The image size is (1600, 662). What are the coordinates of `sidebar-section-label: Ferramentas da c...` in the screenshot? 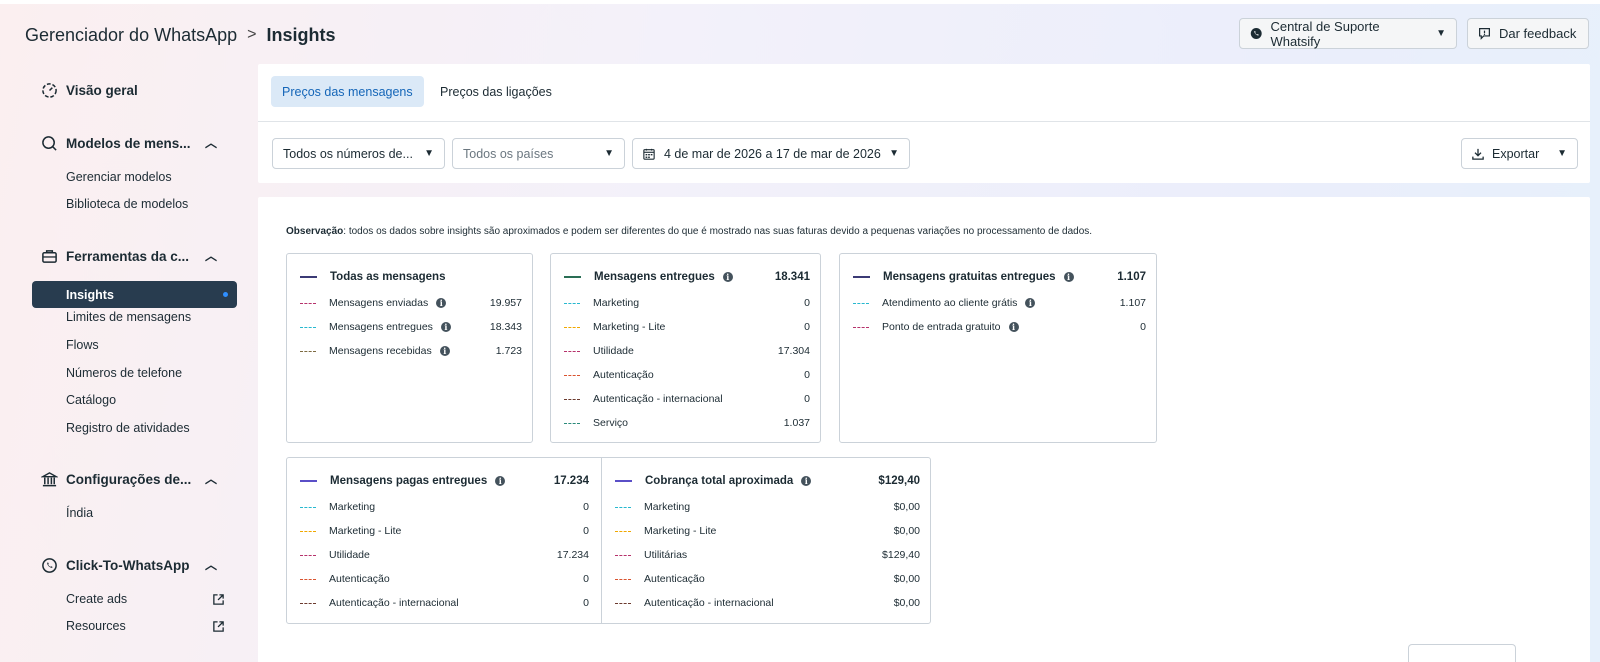 It's located at (128, 256).